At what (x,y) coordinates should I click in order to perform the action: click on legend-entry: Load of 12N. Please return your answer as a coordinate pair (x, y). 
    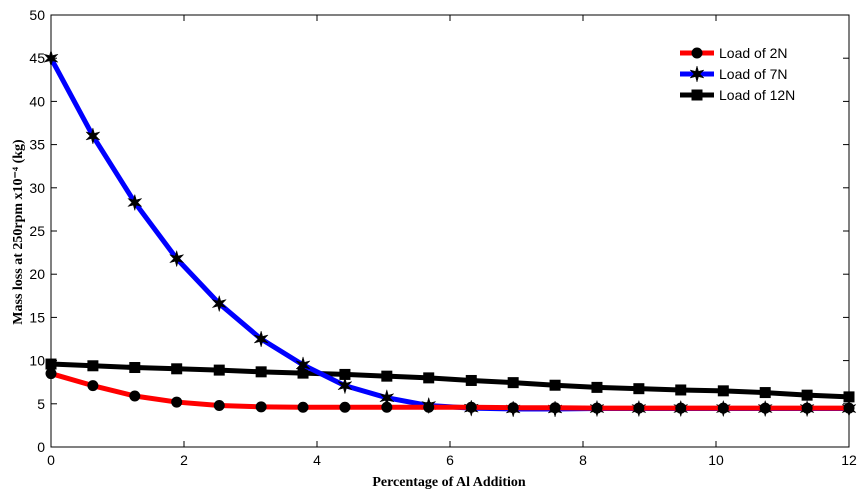
    Looking at the image, I should click on (737, 95).